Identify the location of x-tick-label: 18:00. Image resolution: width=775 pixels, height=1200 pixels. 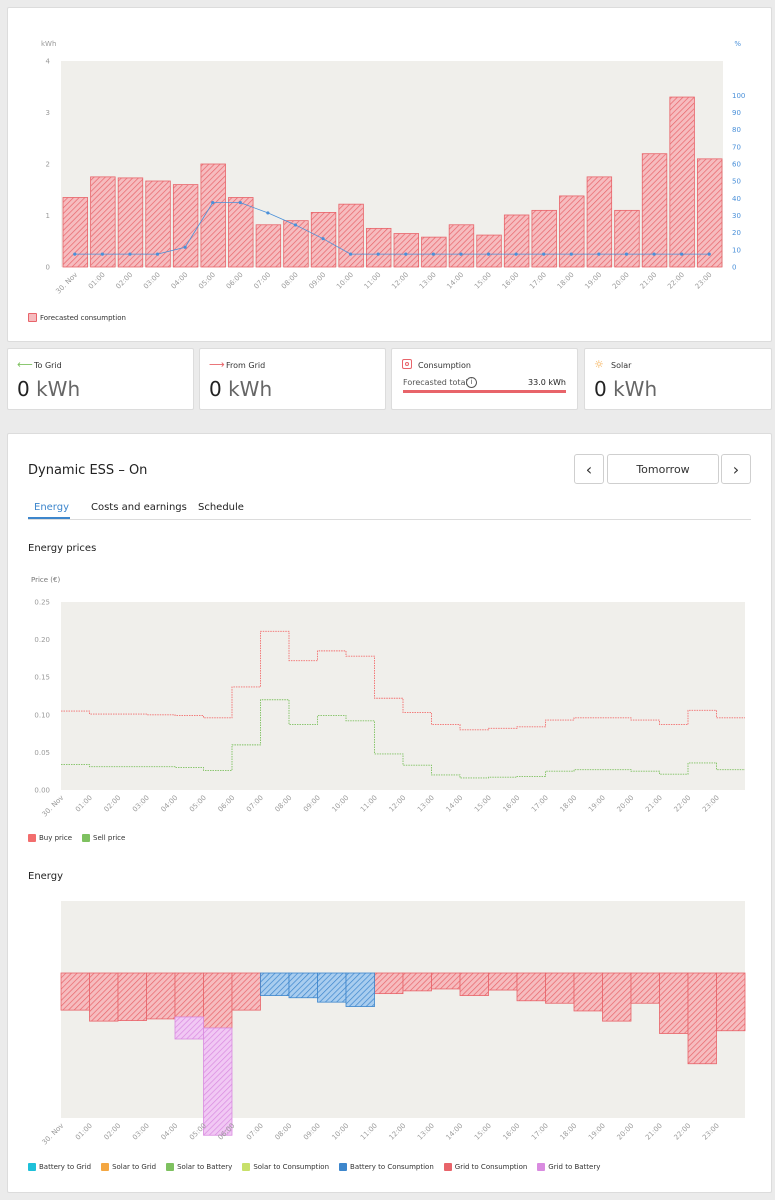
(568, 804).